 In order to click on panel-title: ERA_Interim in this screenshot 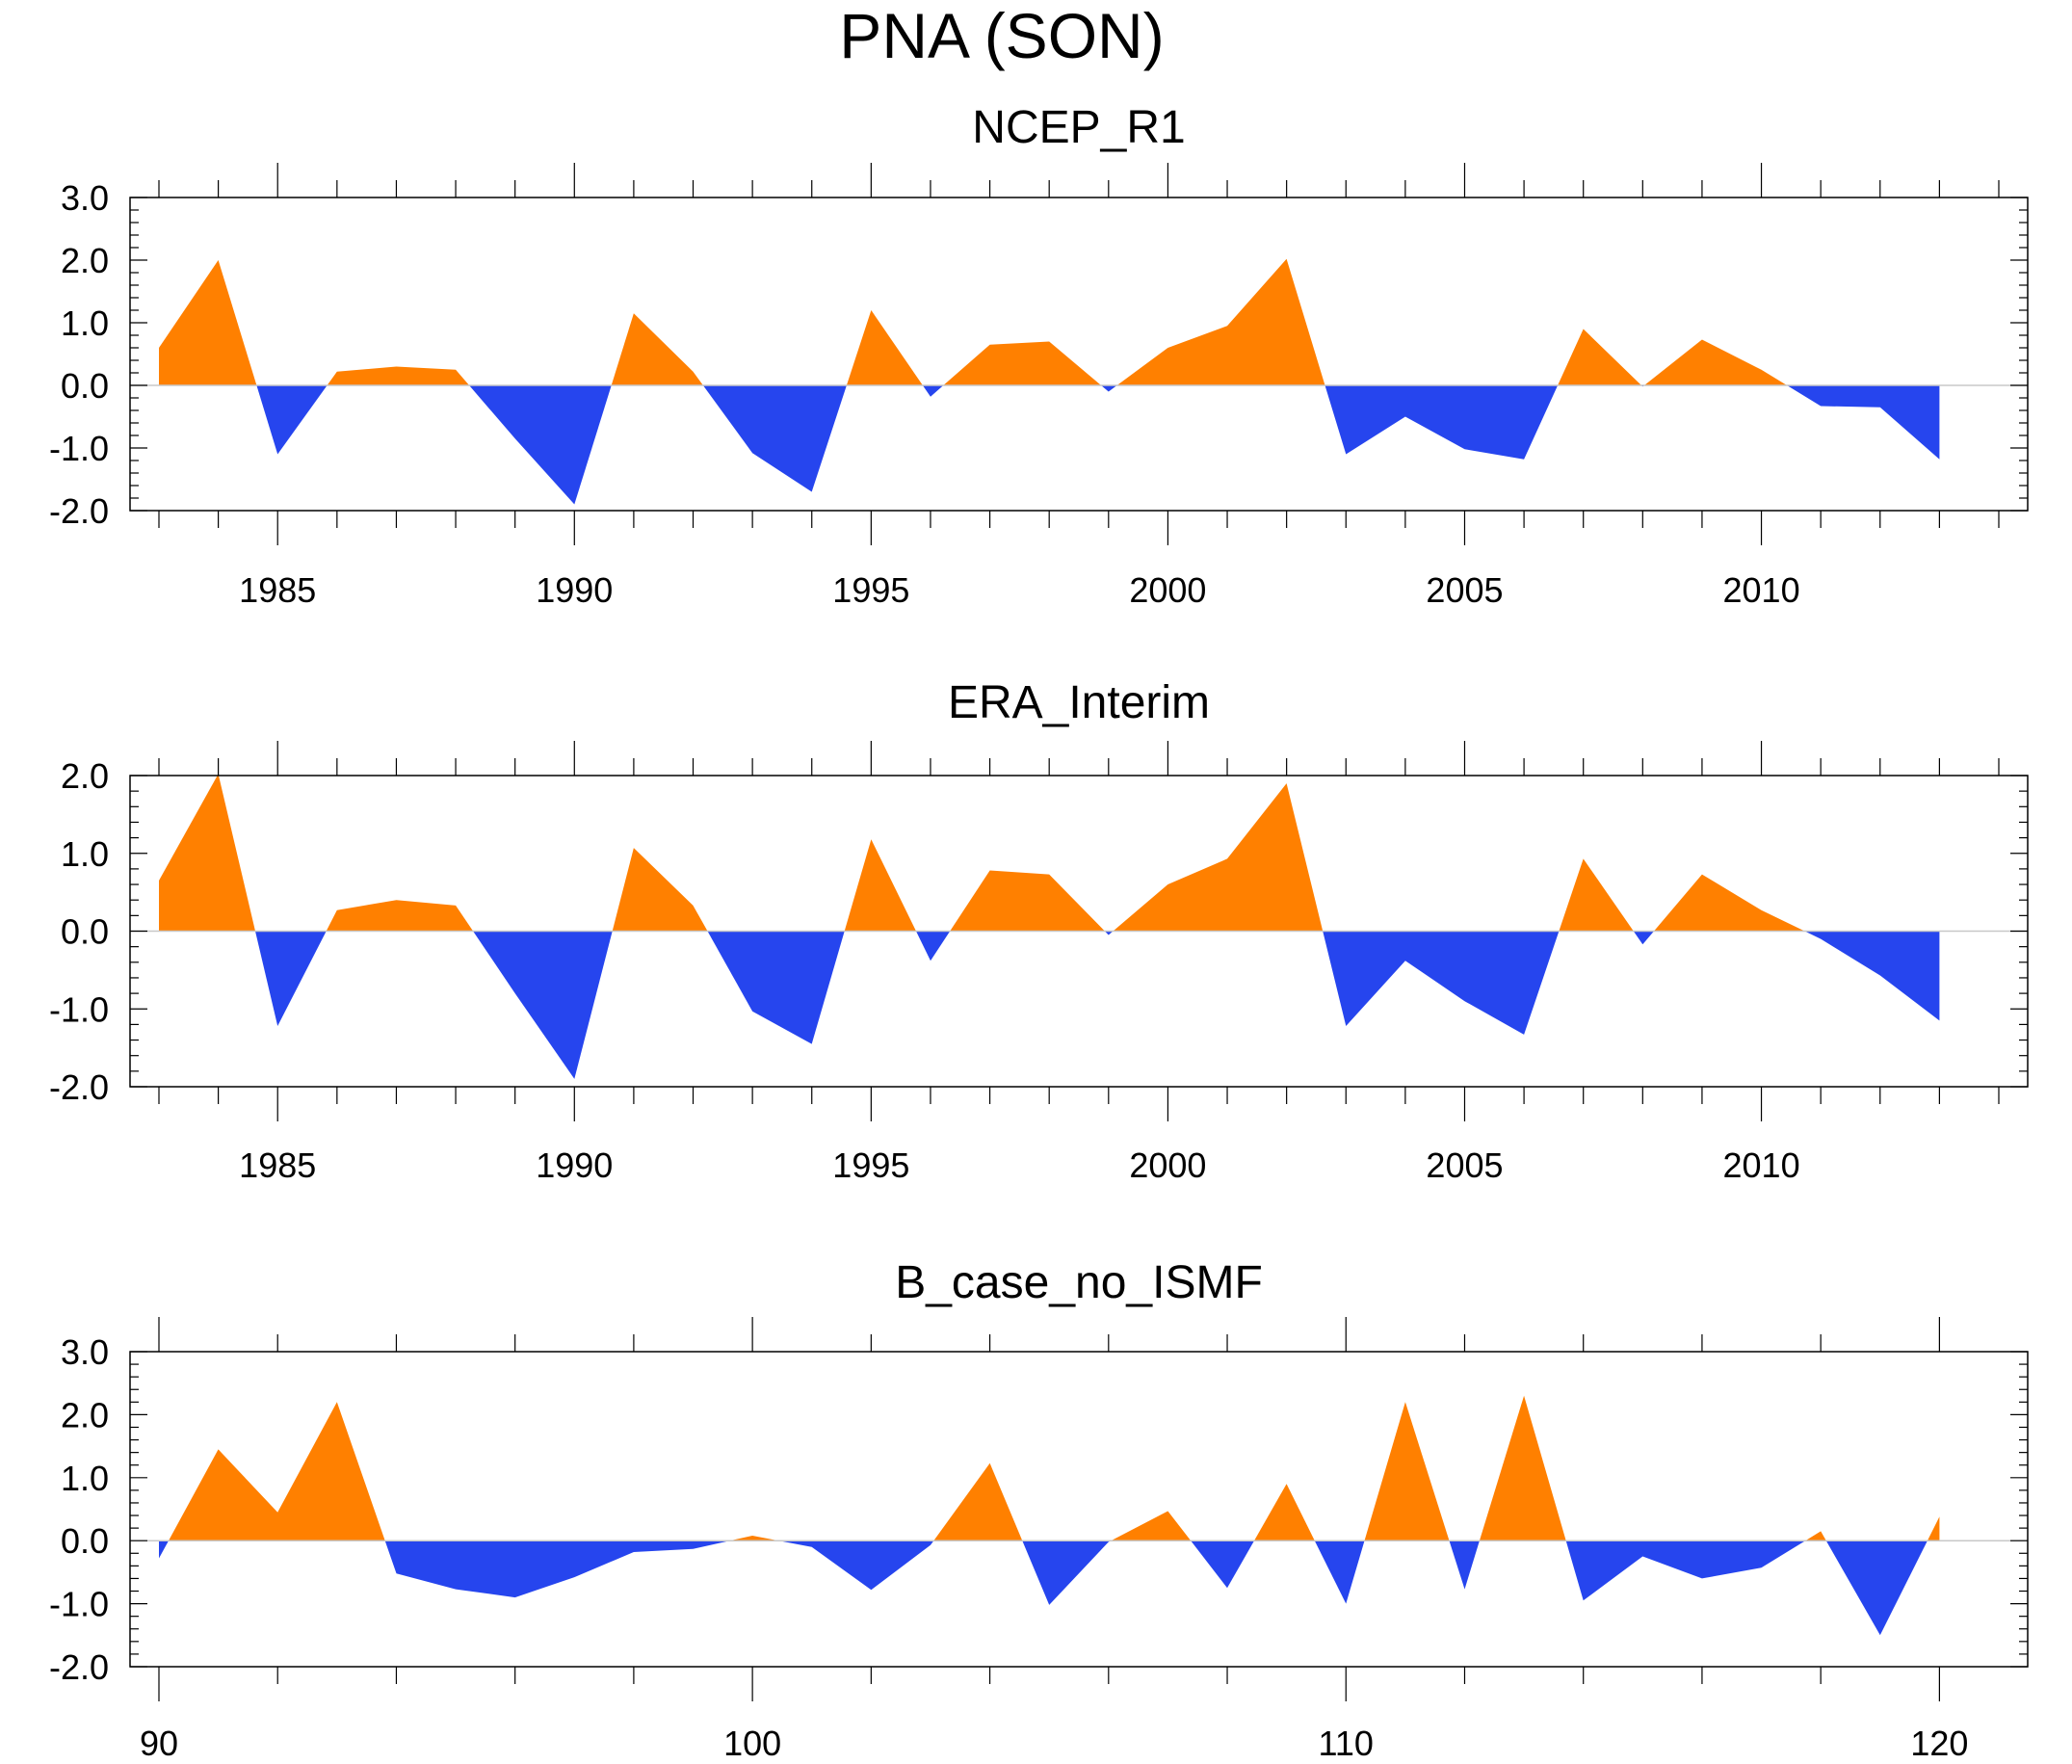, I will do `click(1079, 702)`.